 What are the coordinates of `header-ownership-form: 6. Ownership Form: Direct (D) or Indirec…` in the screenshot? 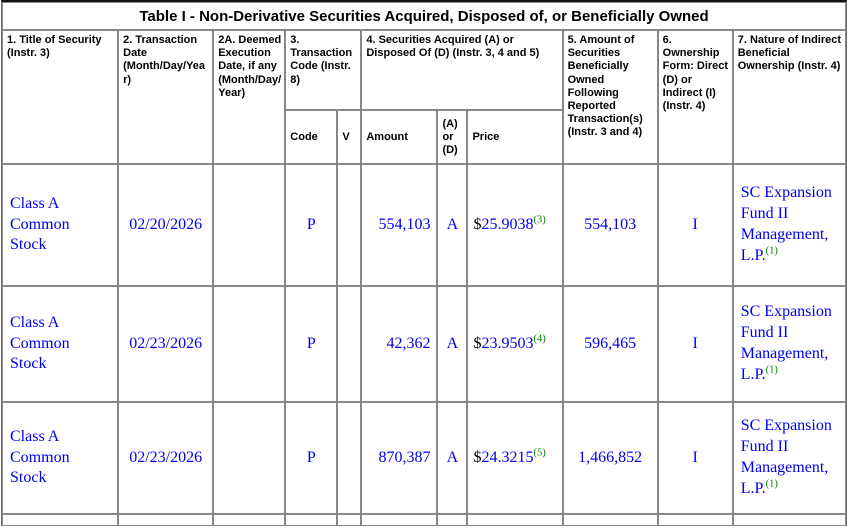 It's located at (695, 97).